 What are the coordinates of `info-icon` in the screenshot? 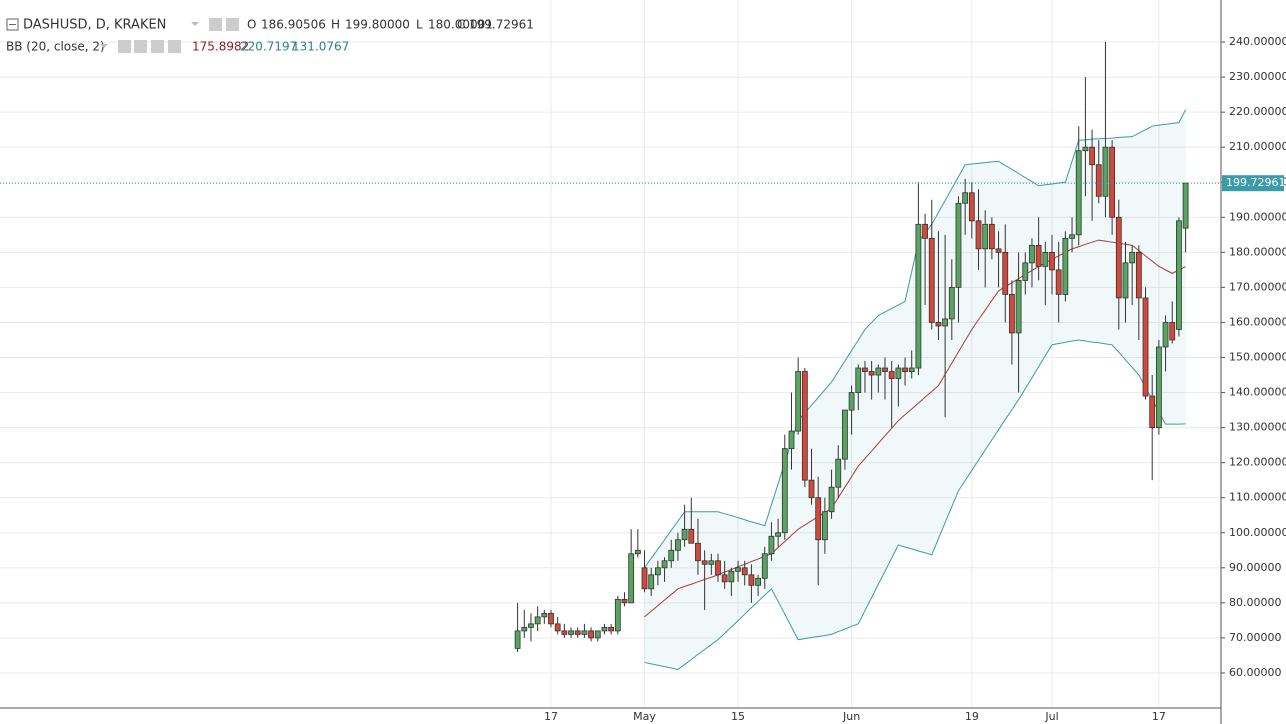 It's located at (124, 46).